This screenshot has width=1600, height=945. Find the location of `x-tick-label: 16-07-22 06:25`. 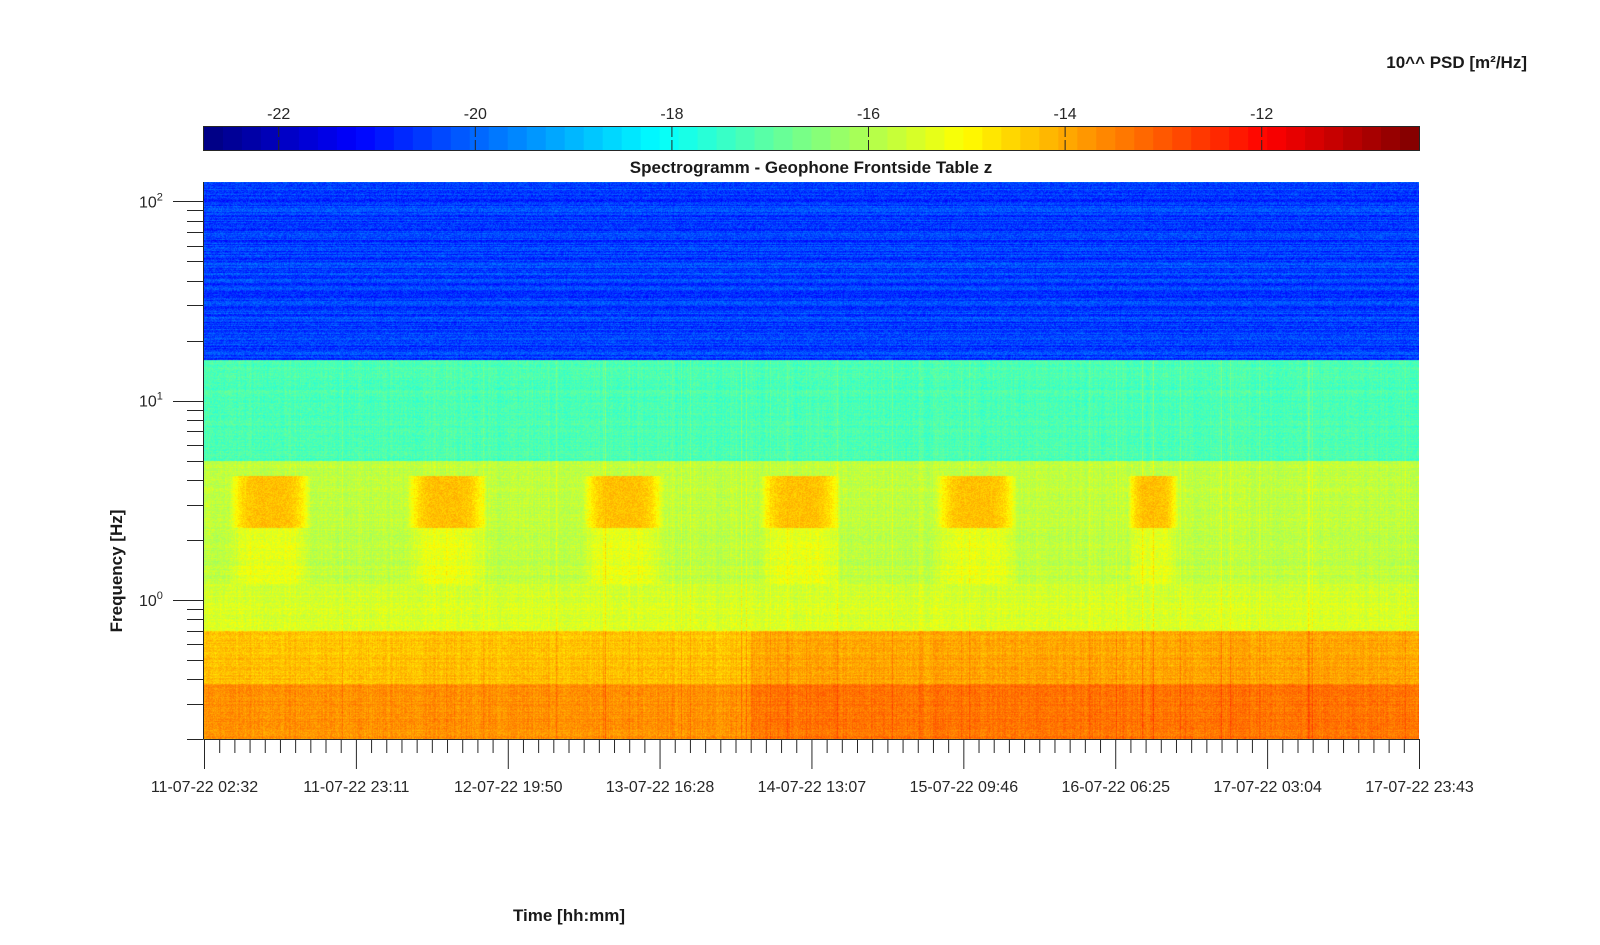

x-tick-label: 16-07-22 06:25 is located at coordinates (1115, 787).